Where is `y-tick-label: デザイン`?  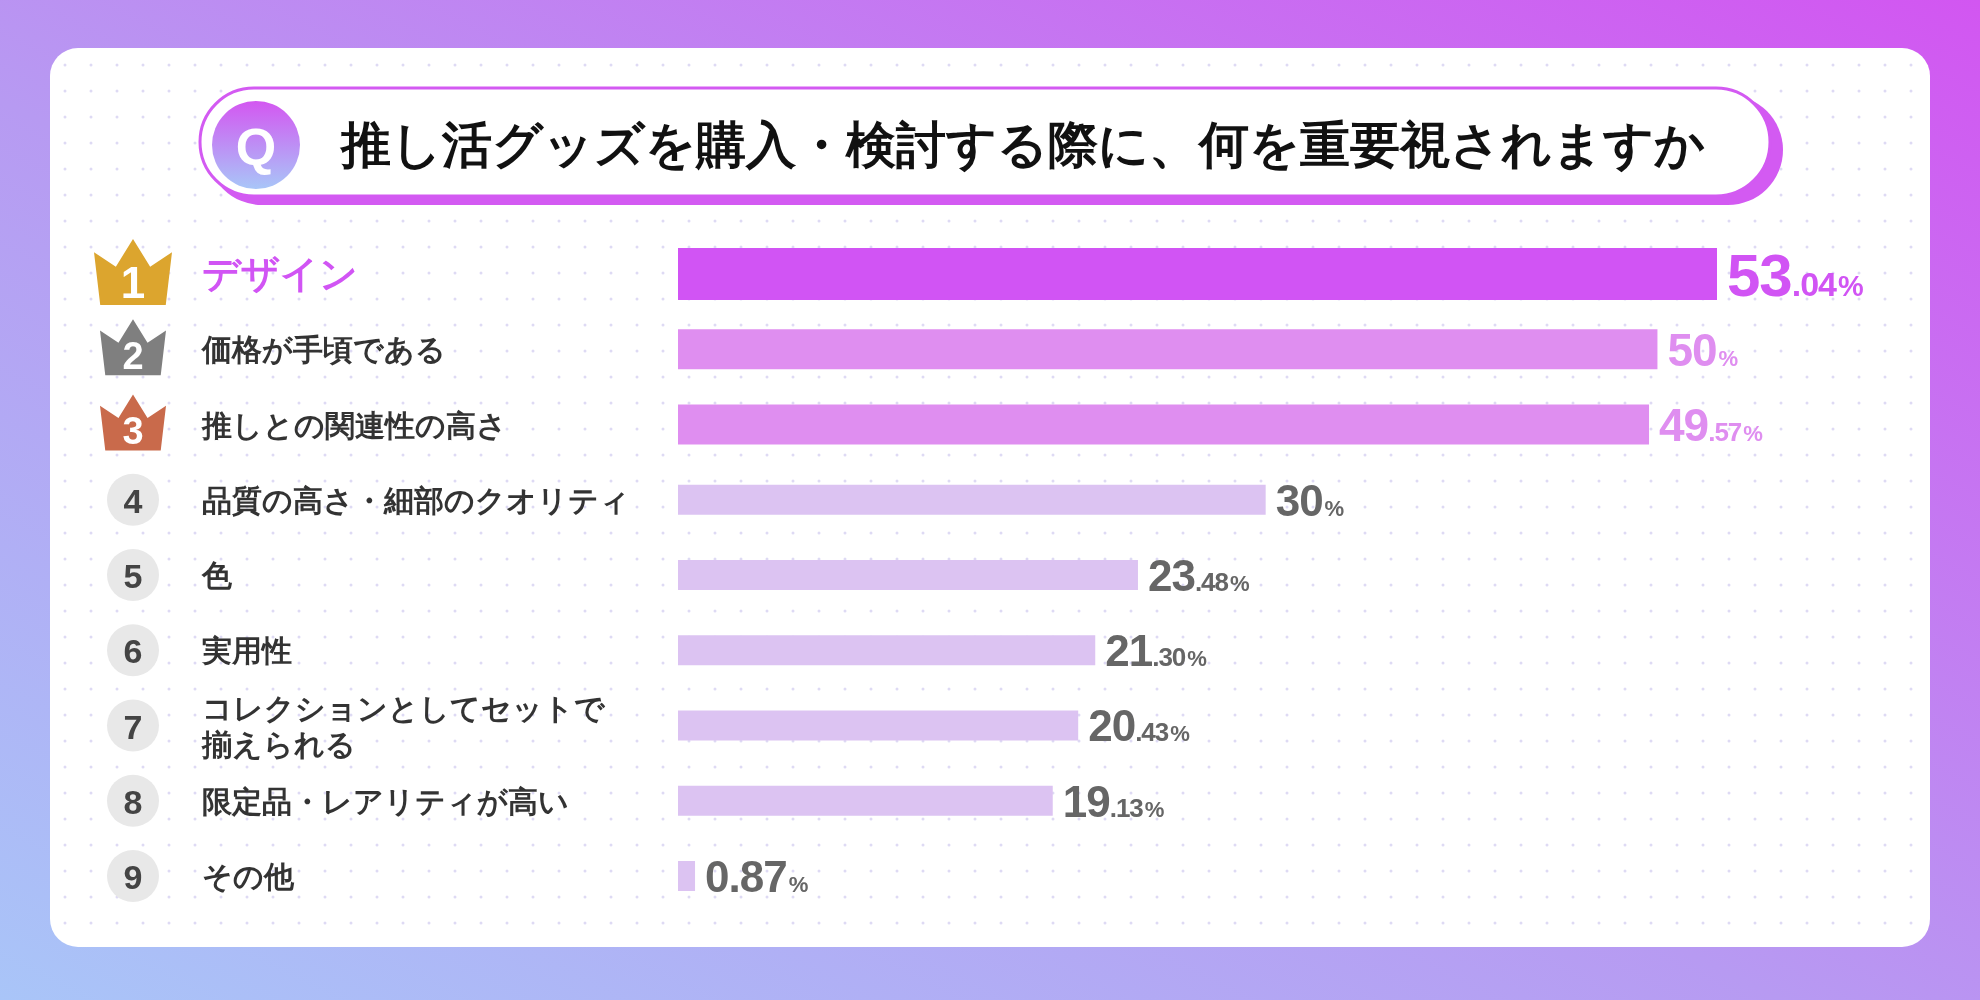 y-tick-label: デザイン is located at coordinates (280, 274).